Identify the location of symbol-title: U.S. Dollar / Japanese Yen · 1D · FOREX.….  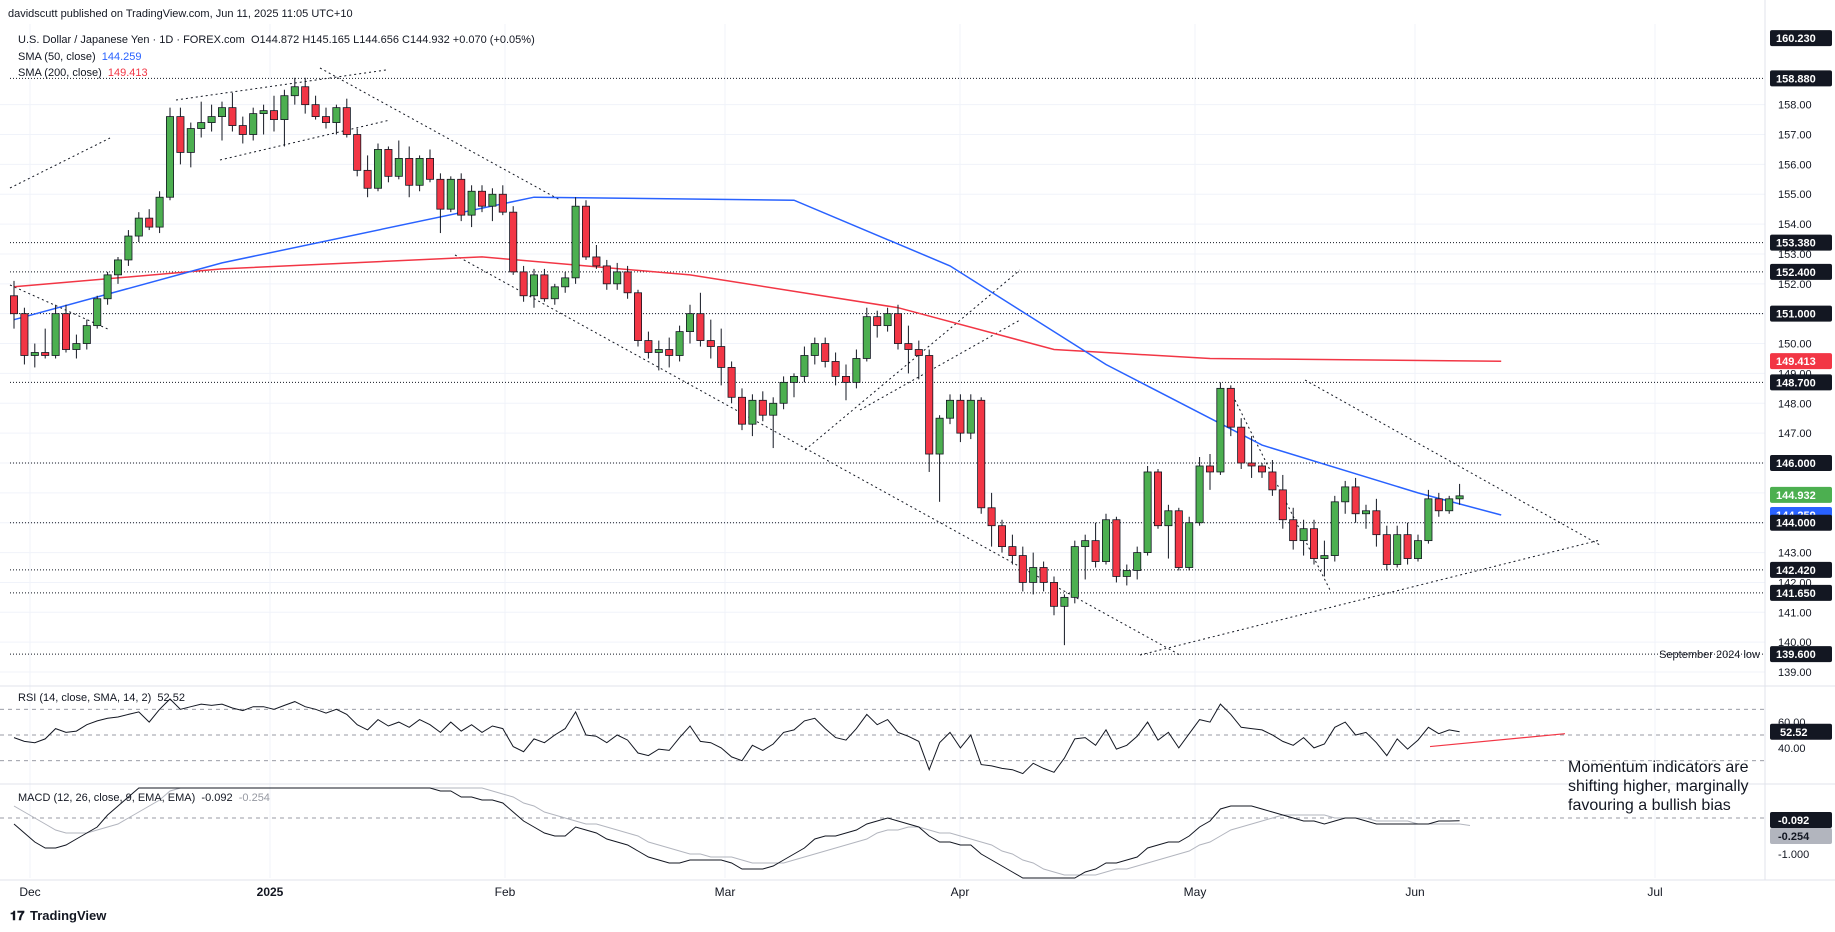
(131, 40).